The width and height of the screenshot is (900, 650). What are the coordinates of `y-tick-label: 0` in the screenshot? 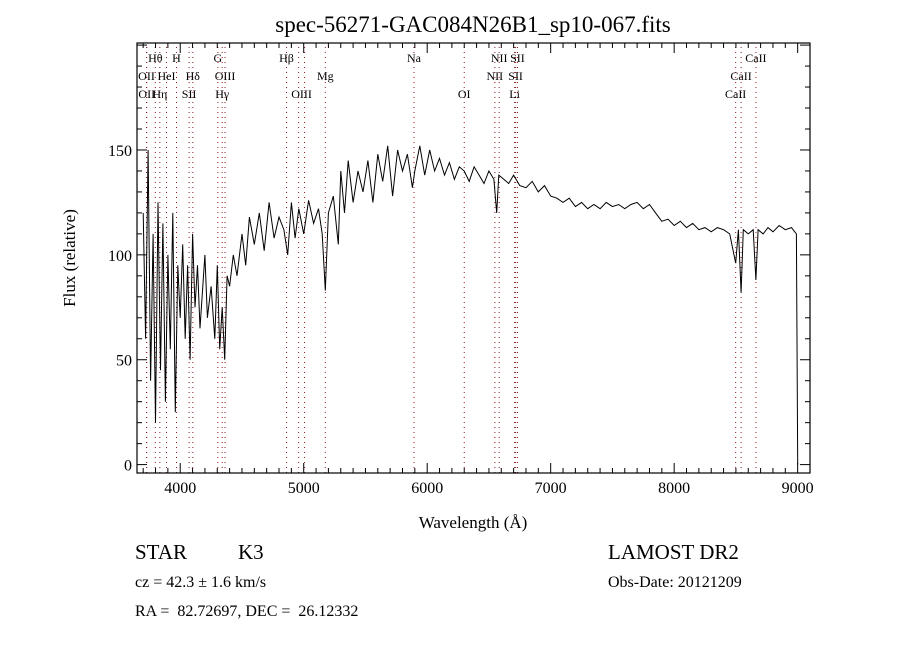 It's located at (128, 466).